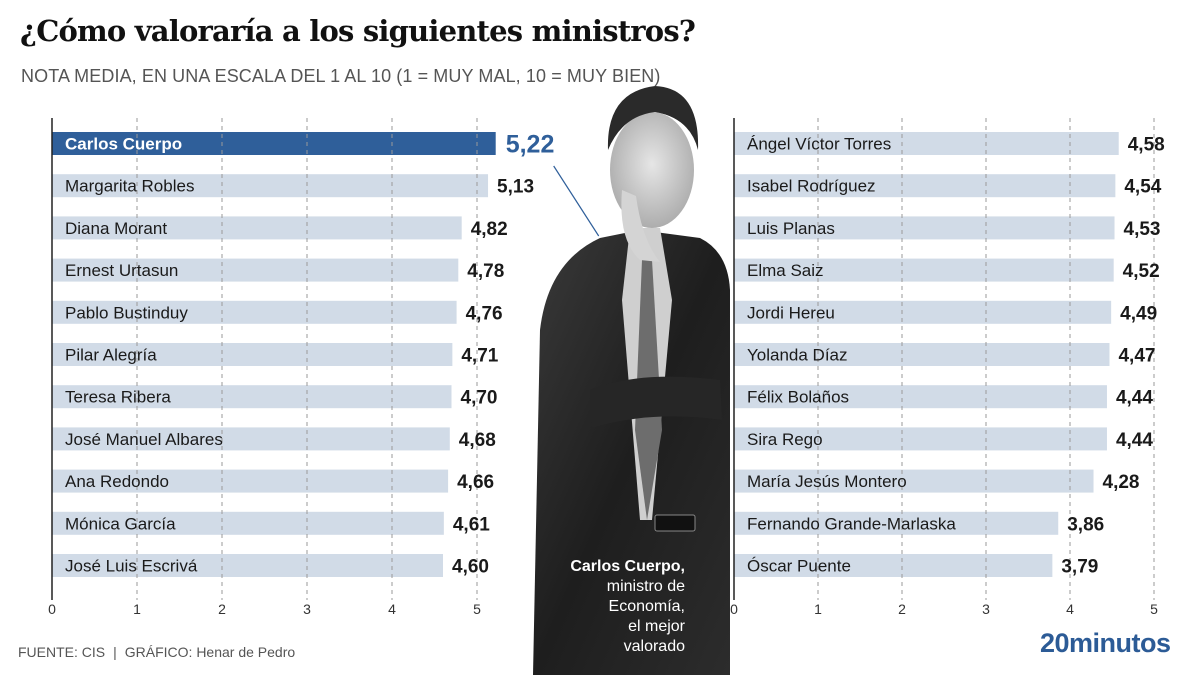 Image resolution: width=1200 pixels, height=675 pixels. What do you see at coordinates (827, 481) in the screenshot?
I see `bar-category-label: María Jesús Montero` at bounding box center [827, 481].